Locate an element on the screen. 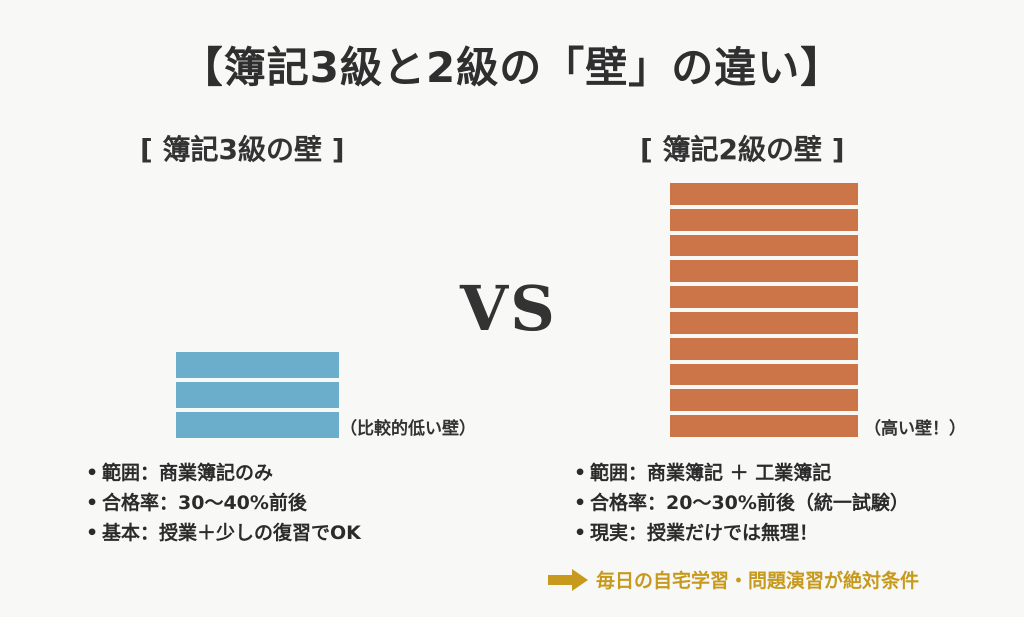  level3-heading: [ 簿記3級の壁 ] is located at coordinates (242, 149).